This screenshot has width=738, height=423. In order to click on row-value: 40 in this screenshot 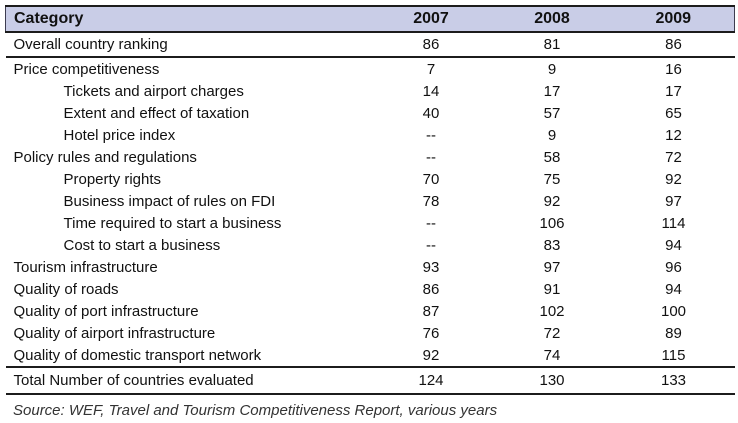, I will do `click(431, 113)`.